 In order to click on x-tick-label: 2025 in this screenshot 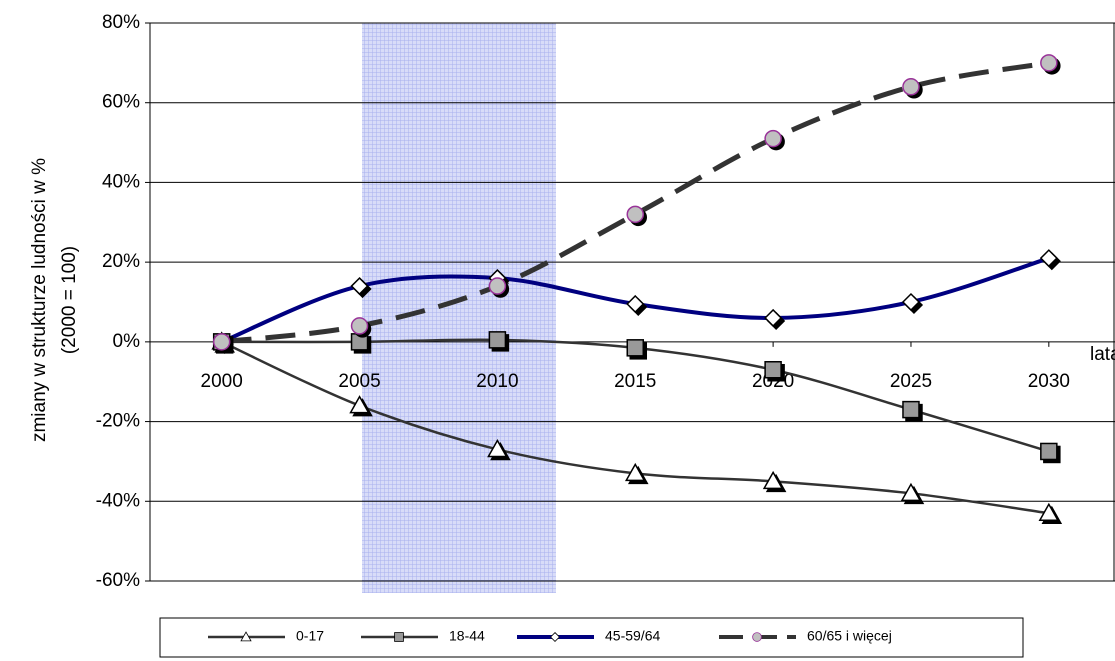, I will do `click(911, 381)`.